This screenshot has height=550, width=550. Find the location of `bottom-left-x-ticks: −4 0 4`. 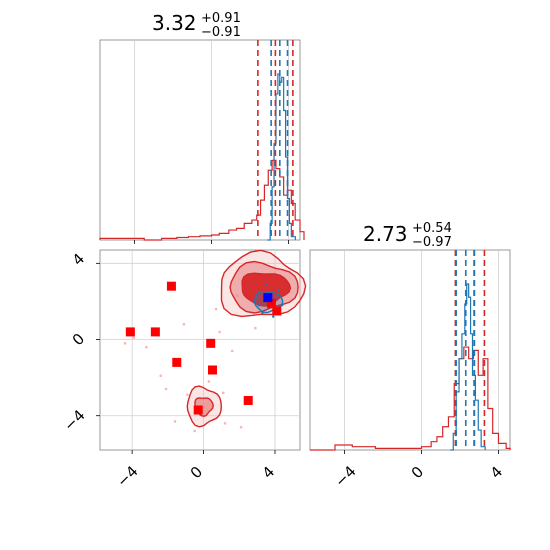

bottom-left-x-ticks: −4 0 4 is located at coordinates (195, 476).